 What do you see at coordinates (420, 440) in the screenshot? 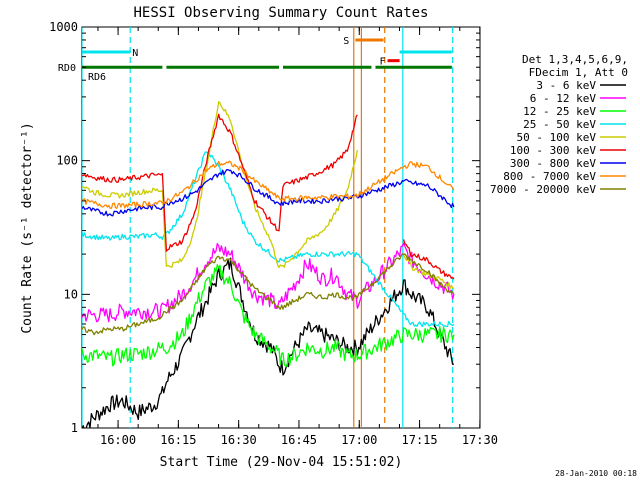
I see `x-tick-label-5: 17:15` at bounding box center [420, 440].